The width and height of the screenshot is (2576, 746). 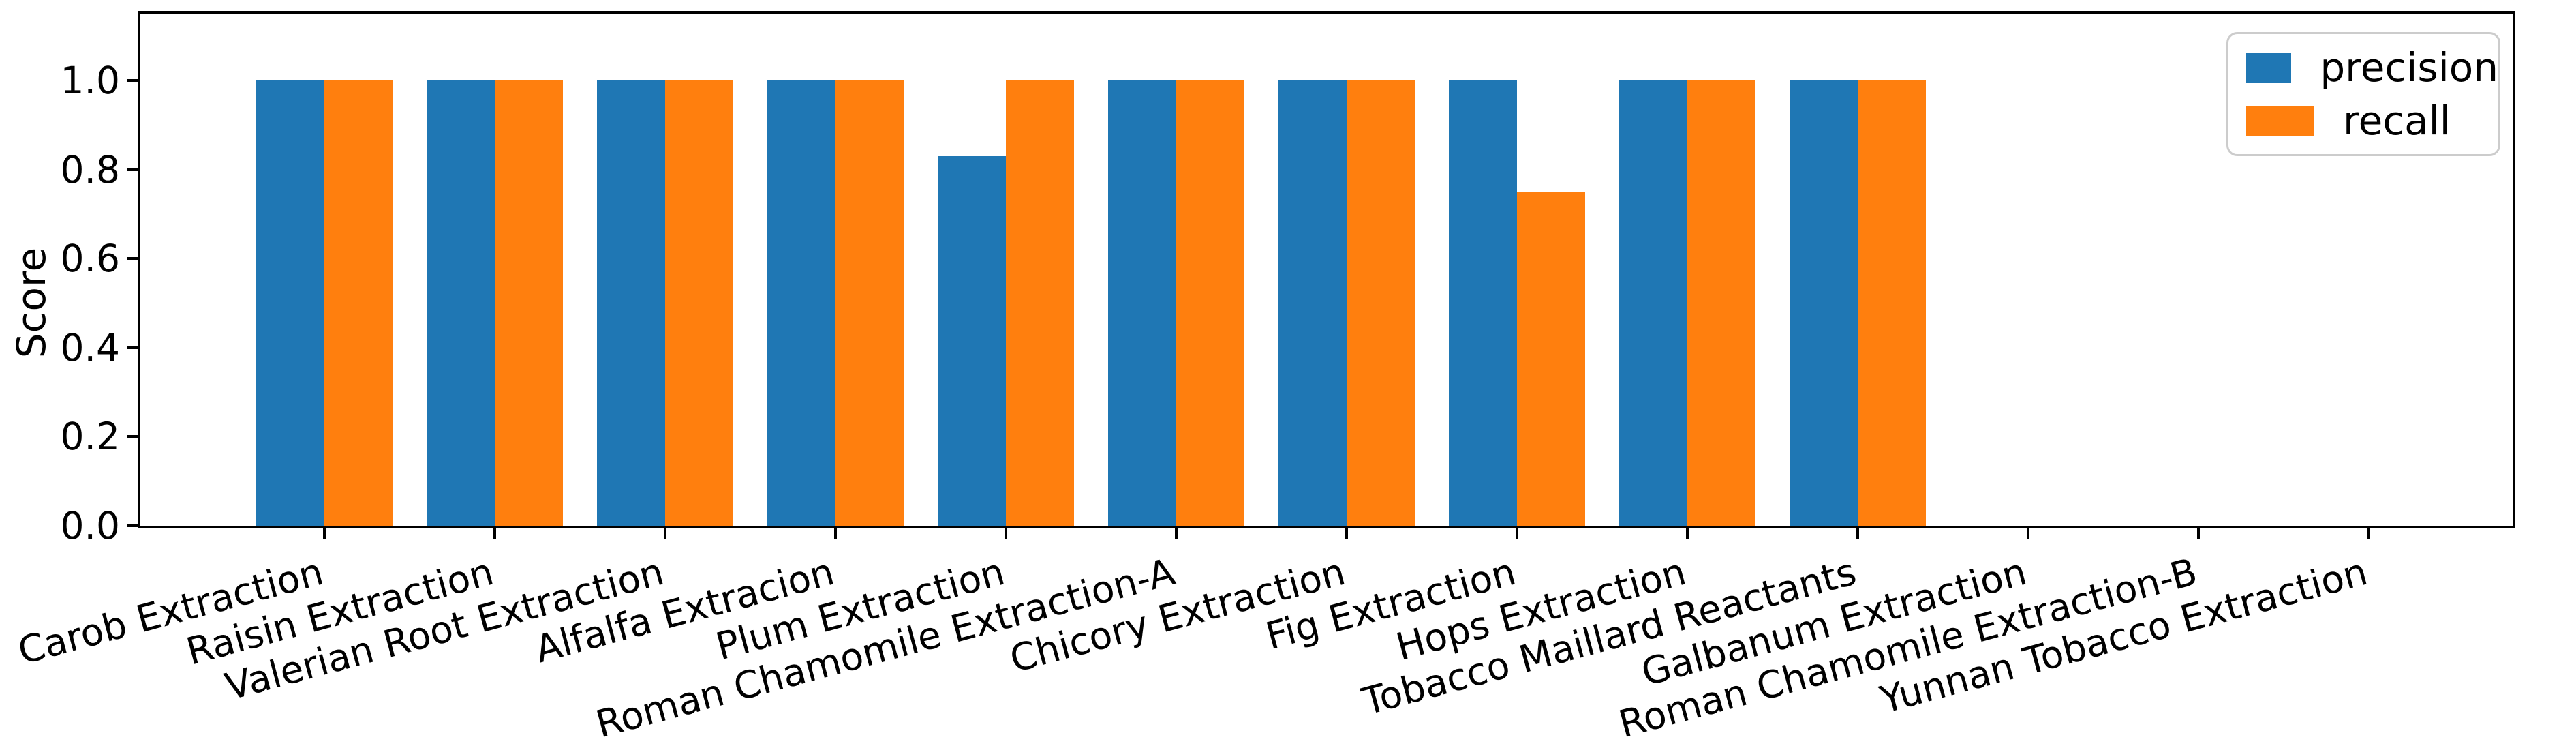 What do you see at coordinates (2397, 121) in the screenshot?
I see `legend-label-recall: recall` at bounding box center [2397, 121].